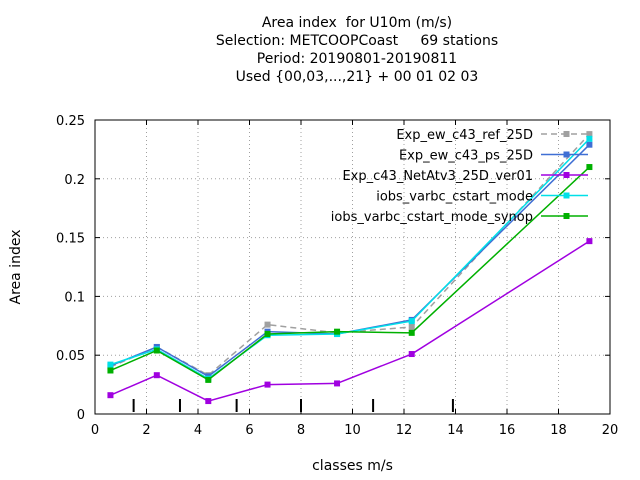  I want to click on legend-label: iobs_varbc_cstart_mode, so click(454, 197).